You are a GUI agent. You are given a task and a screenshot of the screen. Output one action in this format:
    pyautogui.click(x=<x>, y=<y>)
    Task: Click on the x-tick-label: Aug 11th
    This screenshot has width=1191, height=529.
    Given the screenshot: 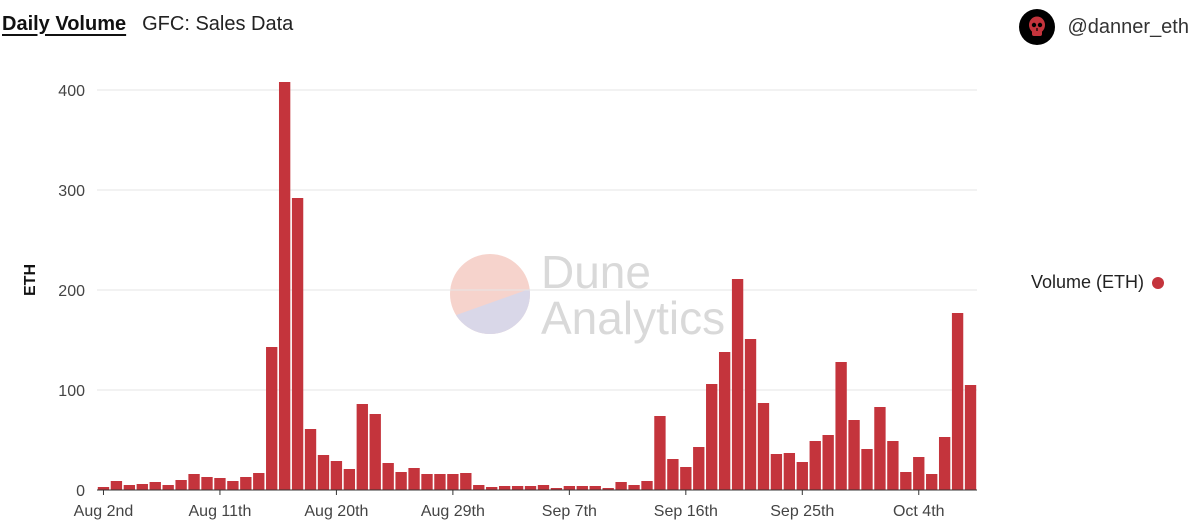 What is the action you would take?
    pyautogui.click(x=220, y=511)
    